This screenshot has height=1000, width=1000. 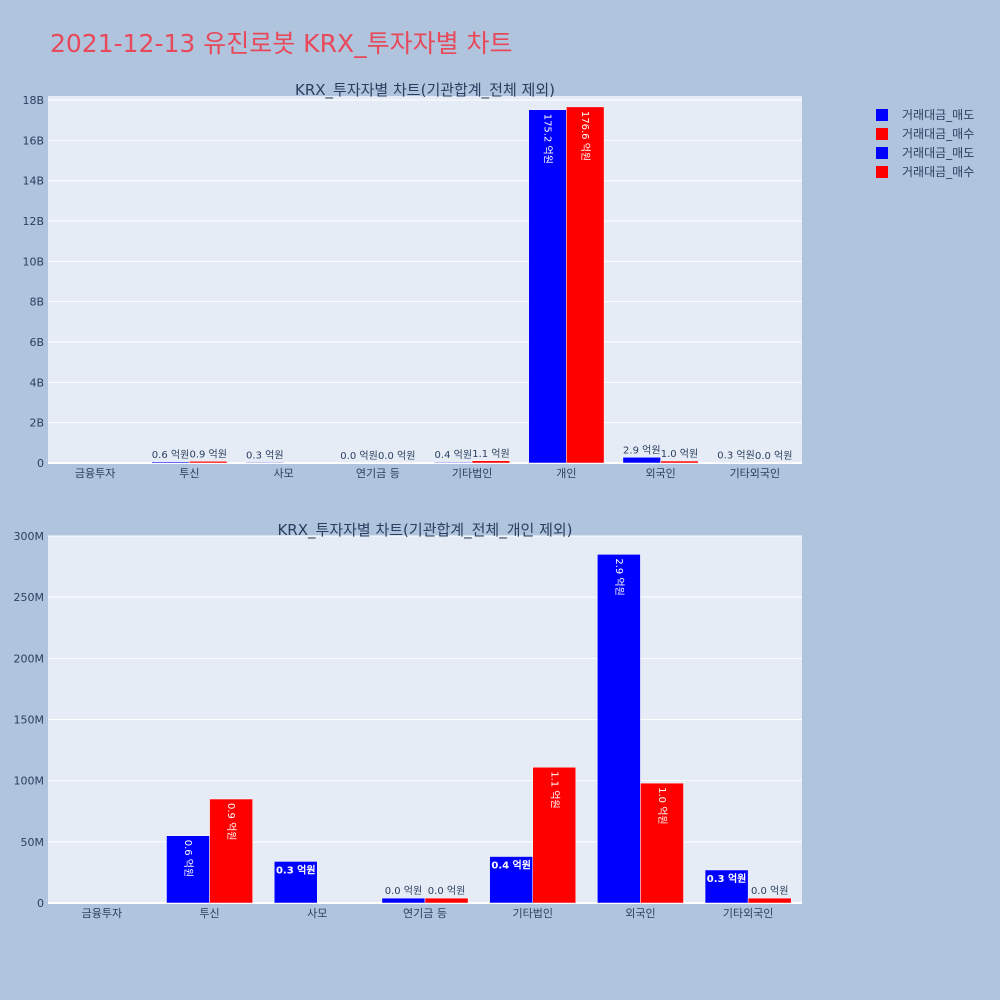 What do you see at coordinates (33, 261) in the screenshot?
I see `y-tick-label: 10B` at bounding box center [33, 261].